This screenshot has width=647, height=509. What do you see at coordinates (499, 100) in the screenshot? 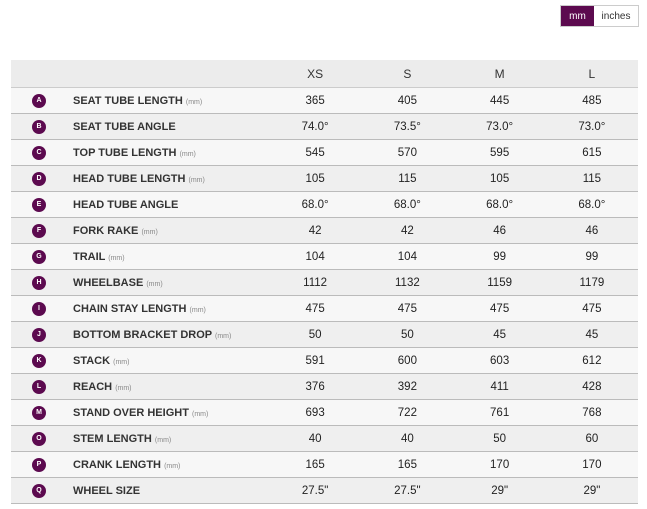
I see `row-value: 445` at bounding box center [499, 100].